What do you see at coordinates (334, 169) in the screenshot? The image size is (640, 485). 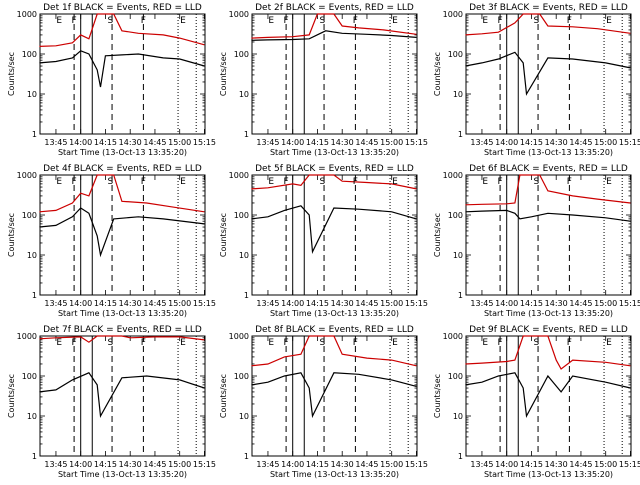 I see `plot-title: Det 5f BLACK = Events, RED = LLD` at bounding box center [334, 169].